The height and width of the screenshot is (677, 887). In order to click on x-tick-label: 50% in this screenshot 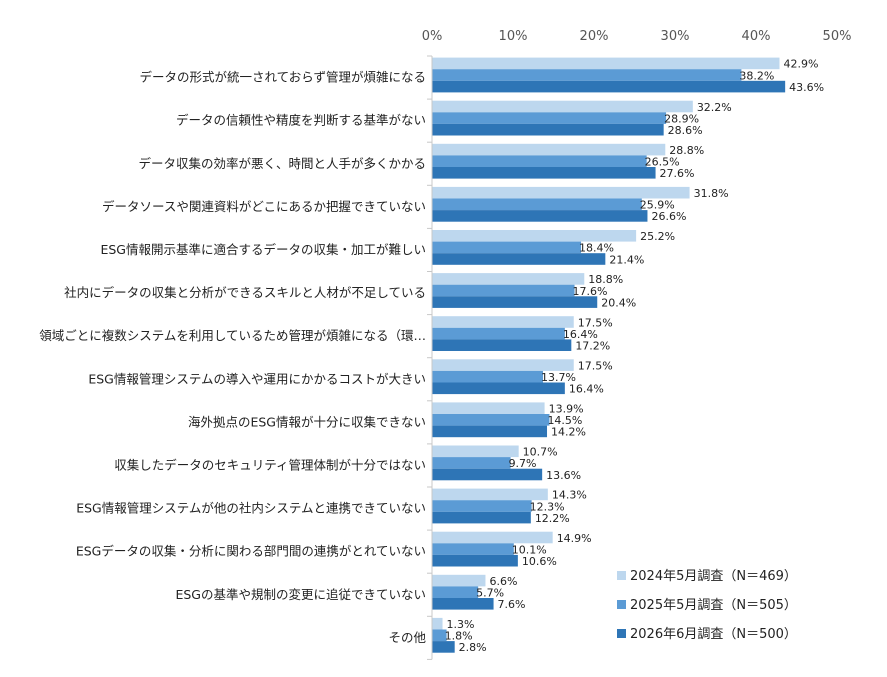, I will do `click(837, 36)`.